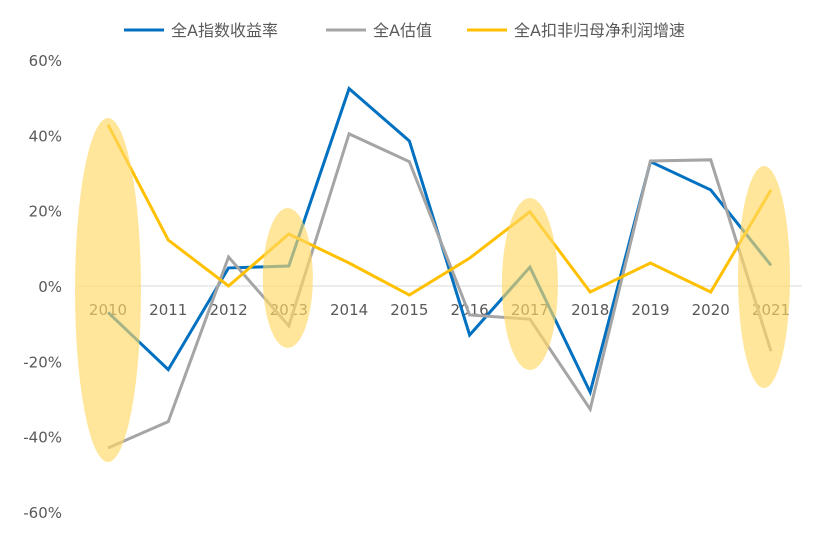 This screenshot has height=545, width=828. I want to click on y-tick-label: 20%, so click(45, 212).